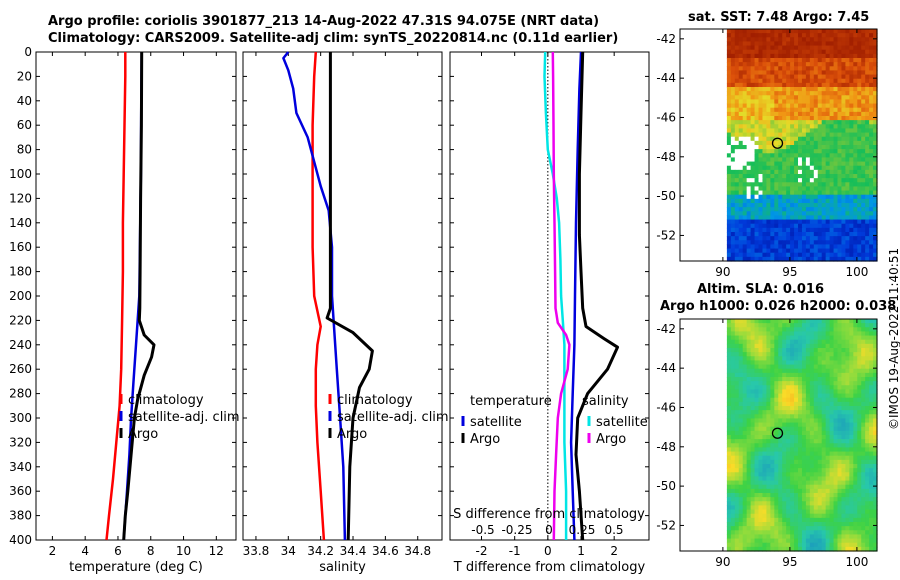 Image resolution: width=900 pixels, height=580 pixels. I want to click on x-tick-label: 95, so click(789, 272).